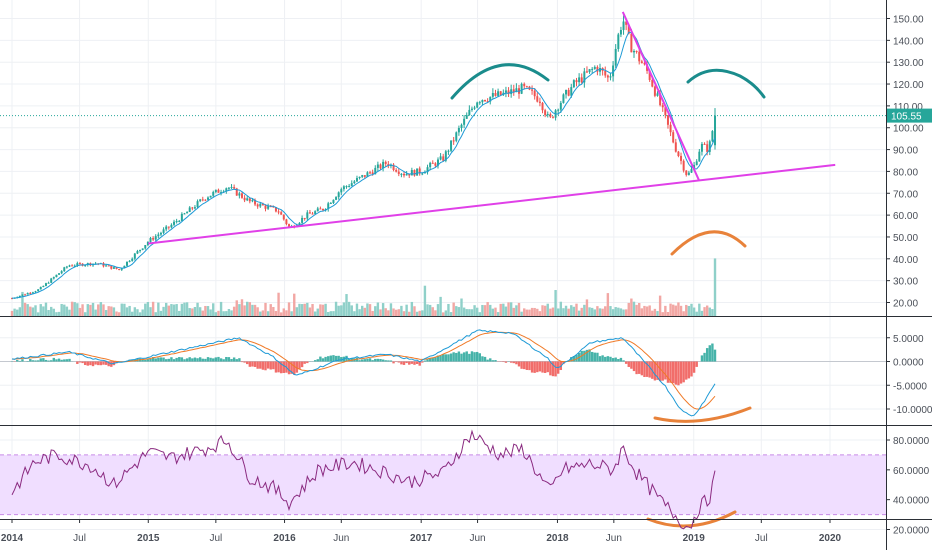 Image resolution: width=932 pixels, height=555 pixels. Describe the element at coordinates (908, 129) in the screenshot. I see `price-tick-label: 100.00` at that location.